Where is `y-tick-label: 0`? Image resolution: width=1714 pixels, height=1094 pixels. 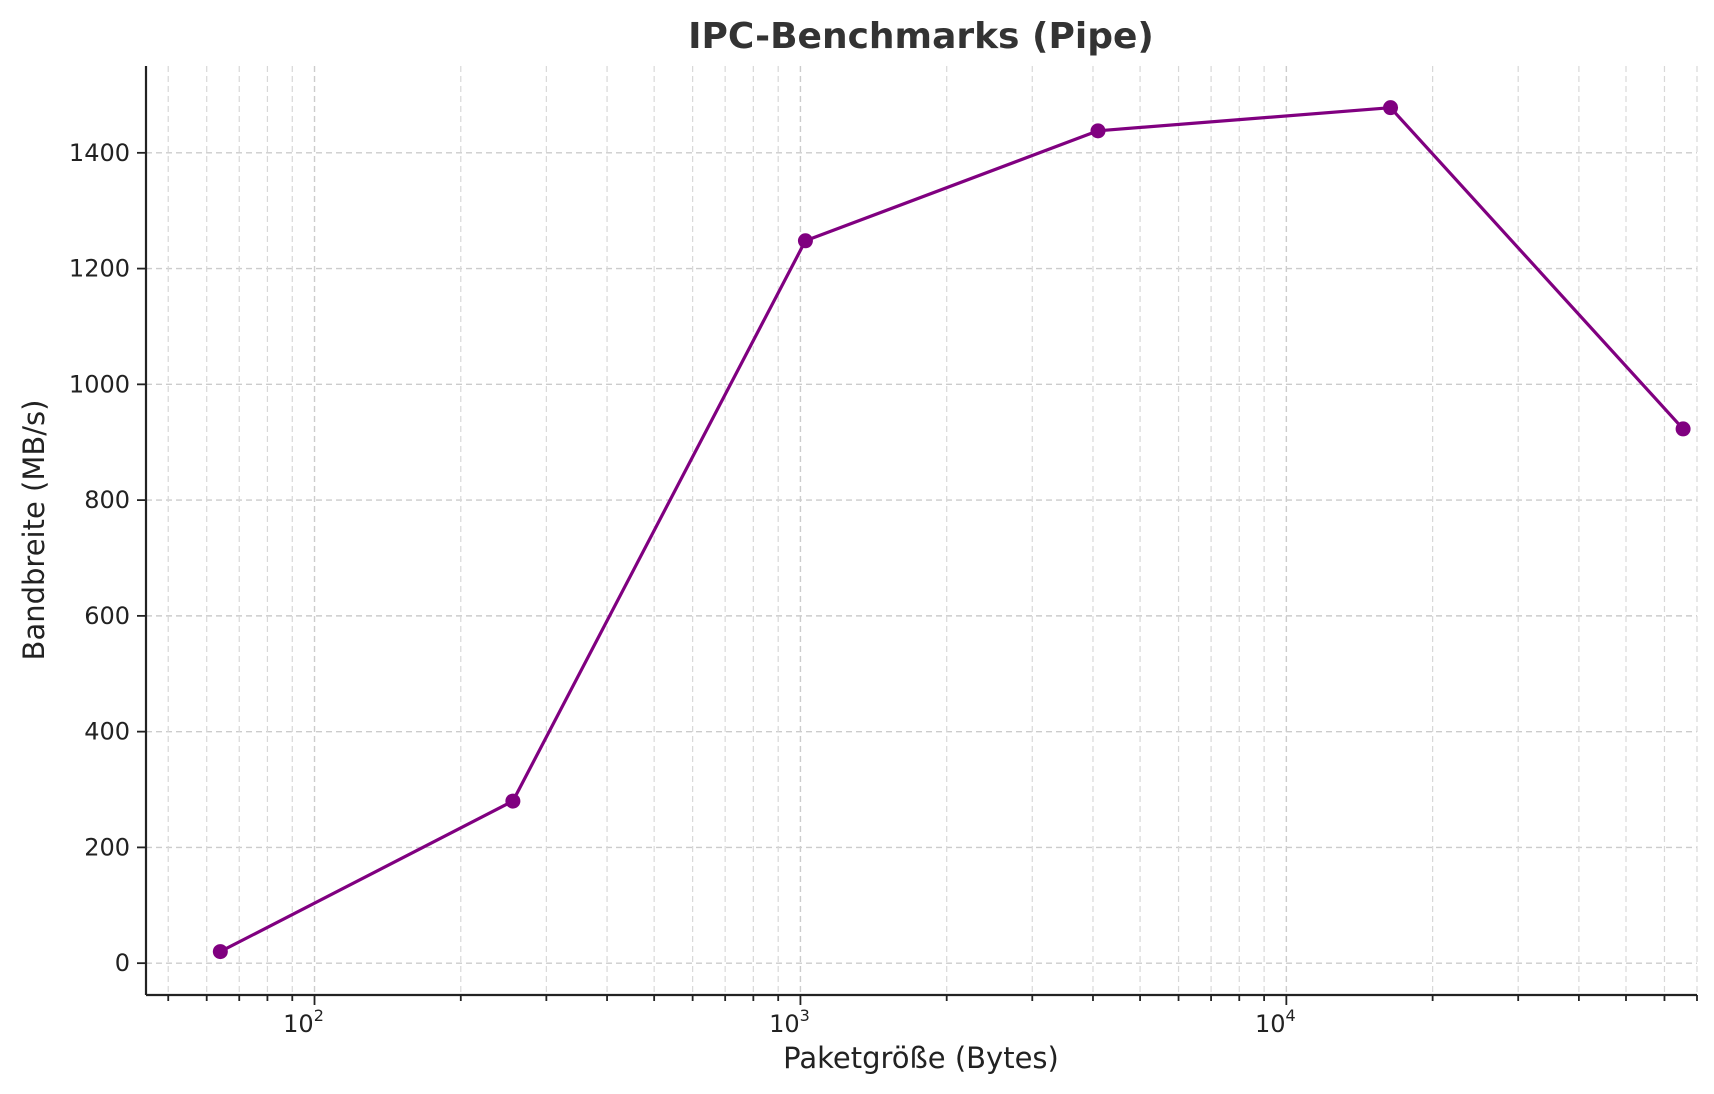 y-tick-label: 0 is located at coordinates (122, 963).